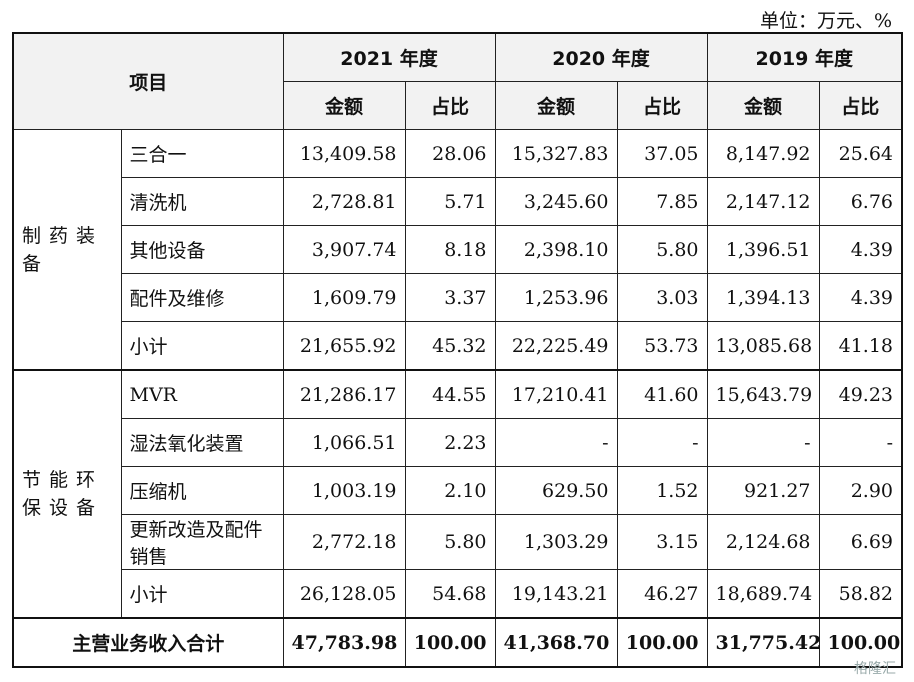 This screenshot has height=682, width=914. Describe the element at coordinates (860, 594) in the screenshot. I see `ratio-cell: 58.82` at that location.